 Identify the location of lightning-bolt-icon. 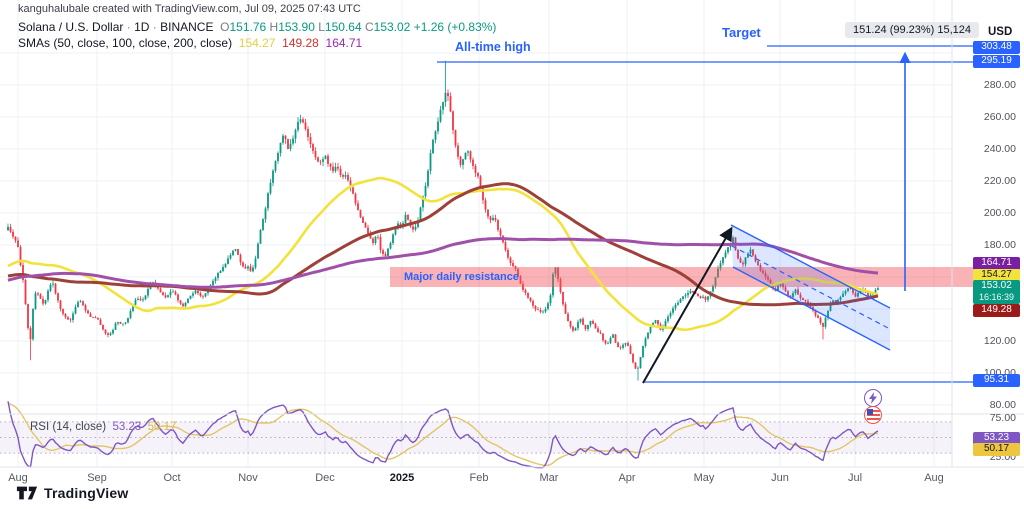
(873, 398).